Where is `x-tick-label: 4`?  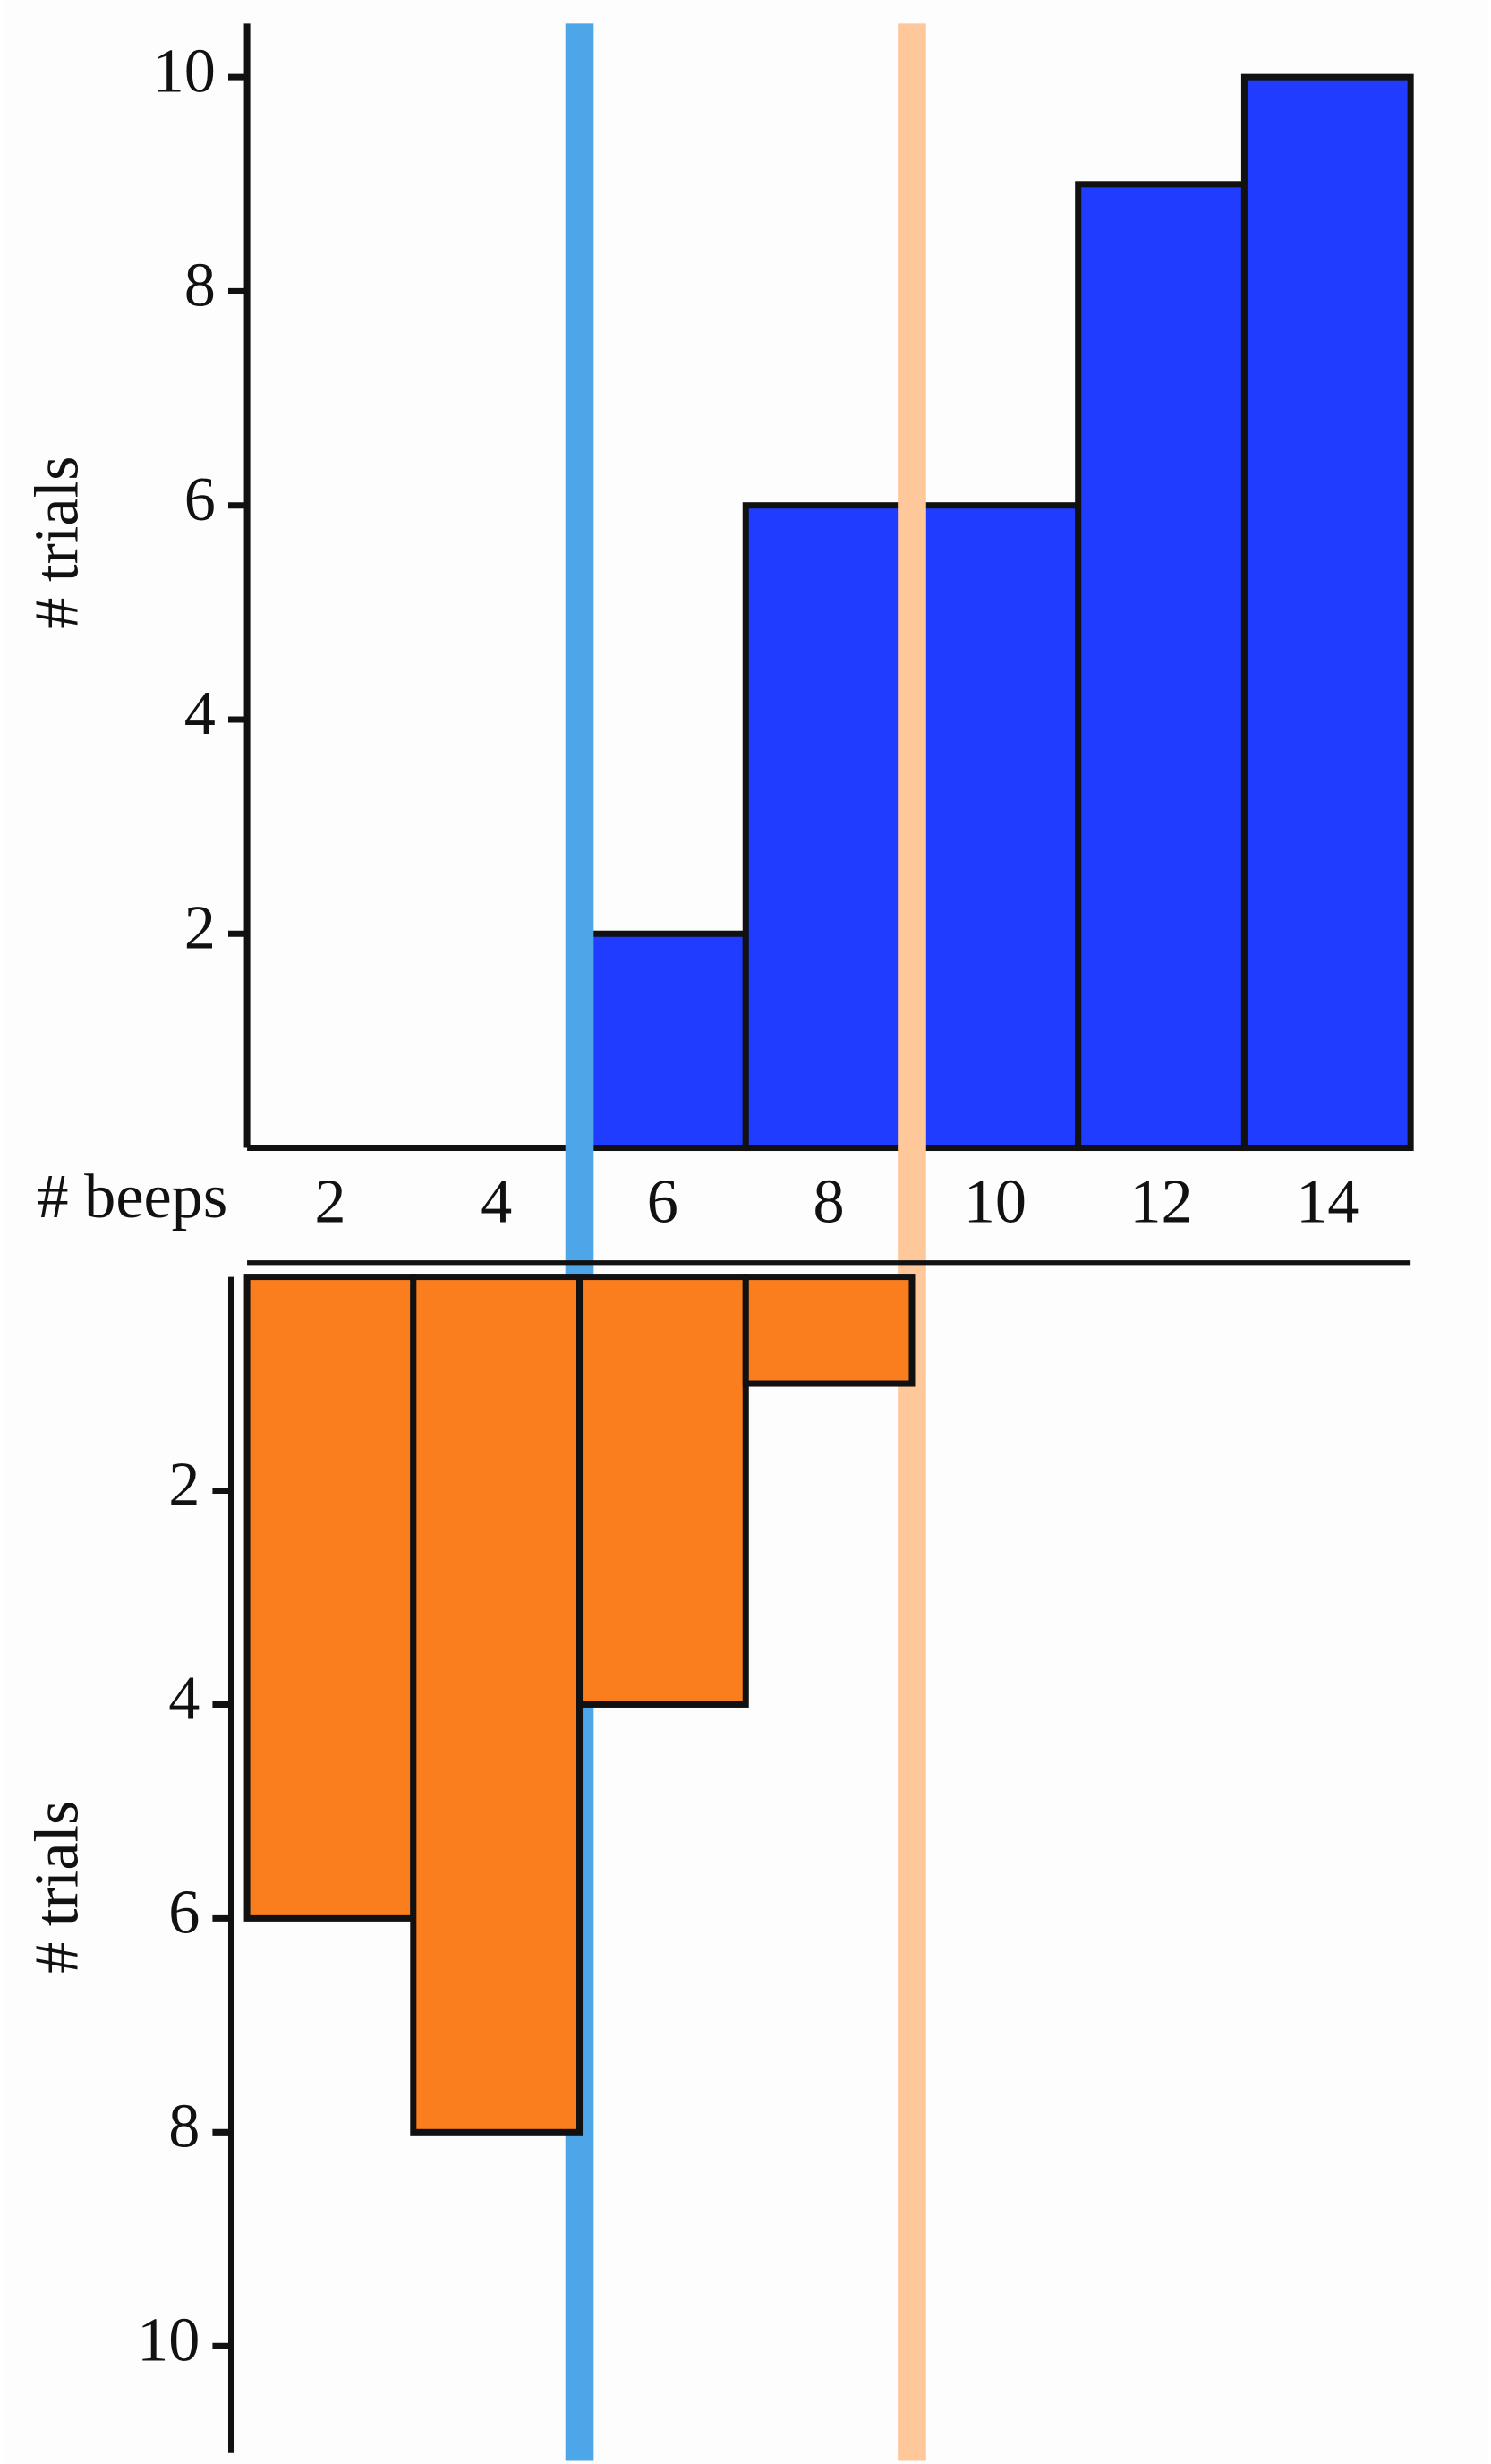 x-tick-label: 4 is located at coordinates (496, 1201).